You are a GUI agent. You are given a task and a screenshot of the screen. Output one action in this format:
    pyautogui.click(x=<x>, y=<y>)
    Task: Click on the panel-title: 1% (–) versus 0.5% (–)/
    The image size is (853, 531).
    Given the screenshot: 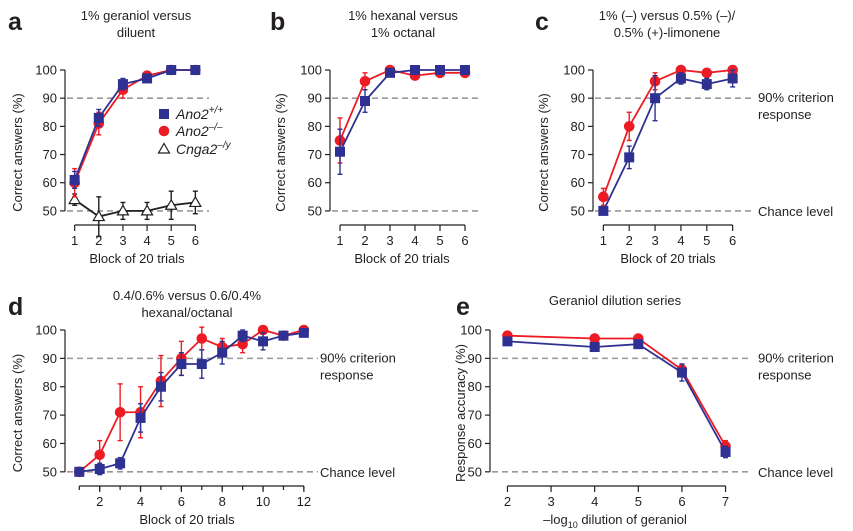 What is the action you would take?
    pyautogui.click(x=667, y=15)
    